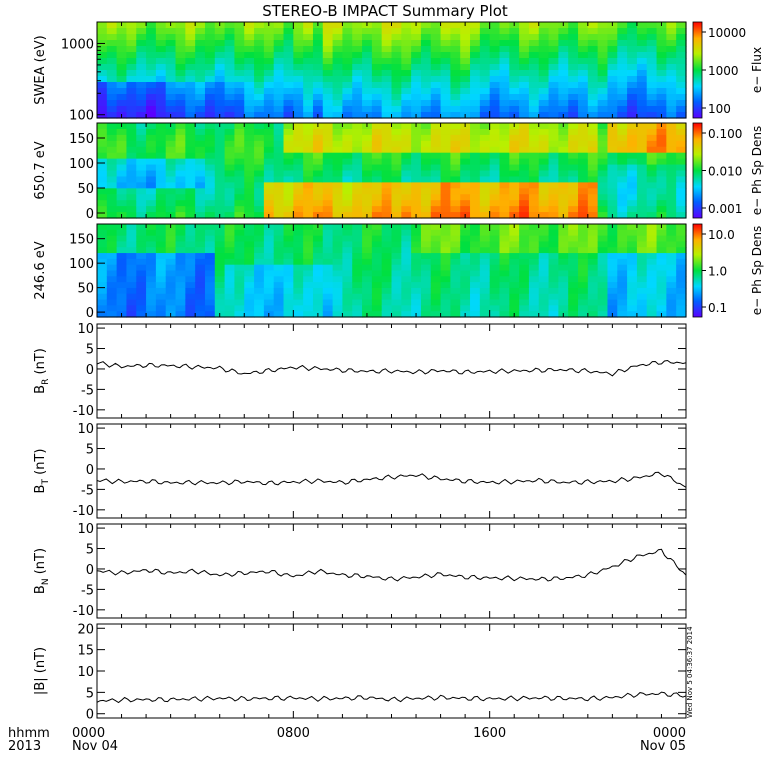  What do you see at coordinates (77, 44) in the screenshot?
I see `panel-1-ytick-label: 1000` at bounding box center [77, 44].